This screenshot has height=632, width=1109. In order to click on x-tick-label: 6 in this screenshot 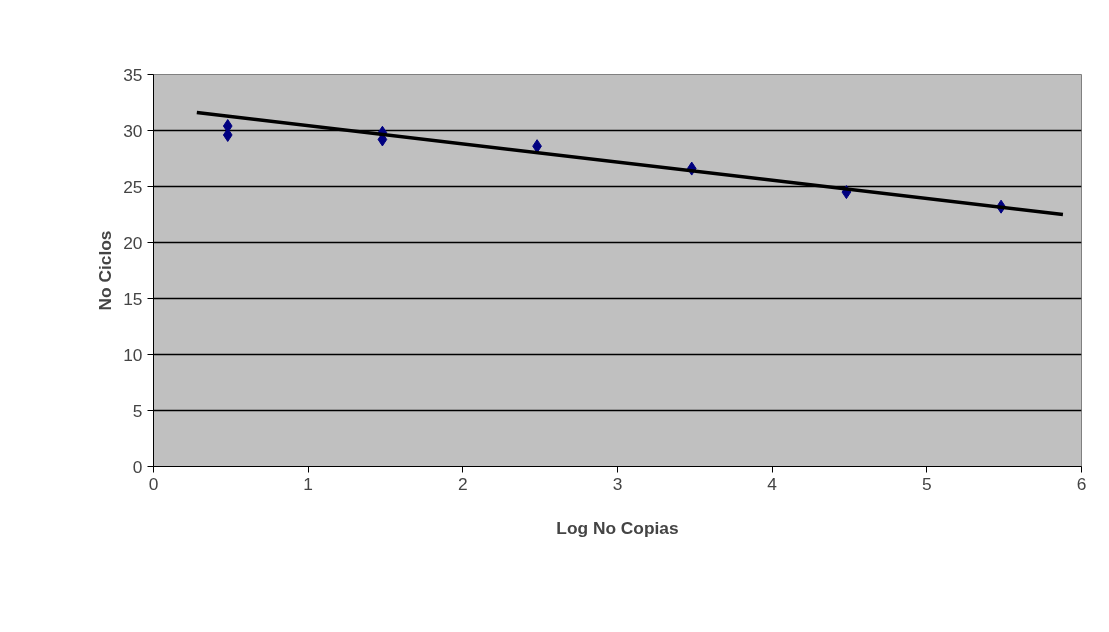, I will do `click(1081, 483)`.